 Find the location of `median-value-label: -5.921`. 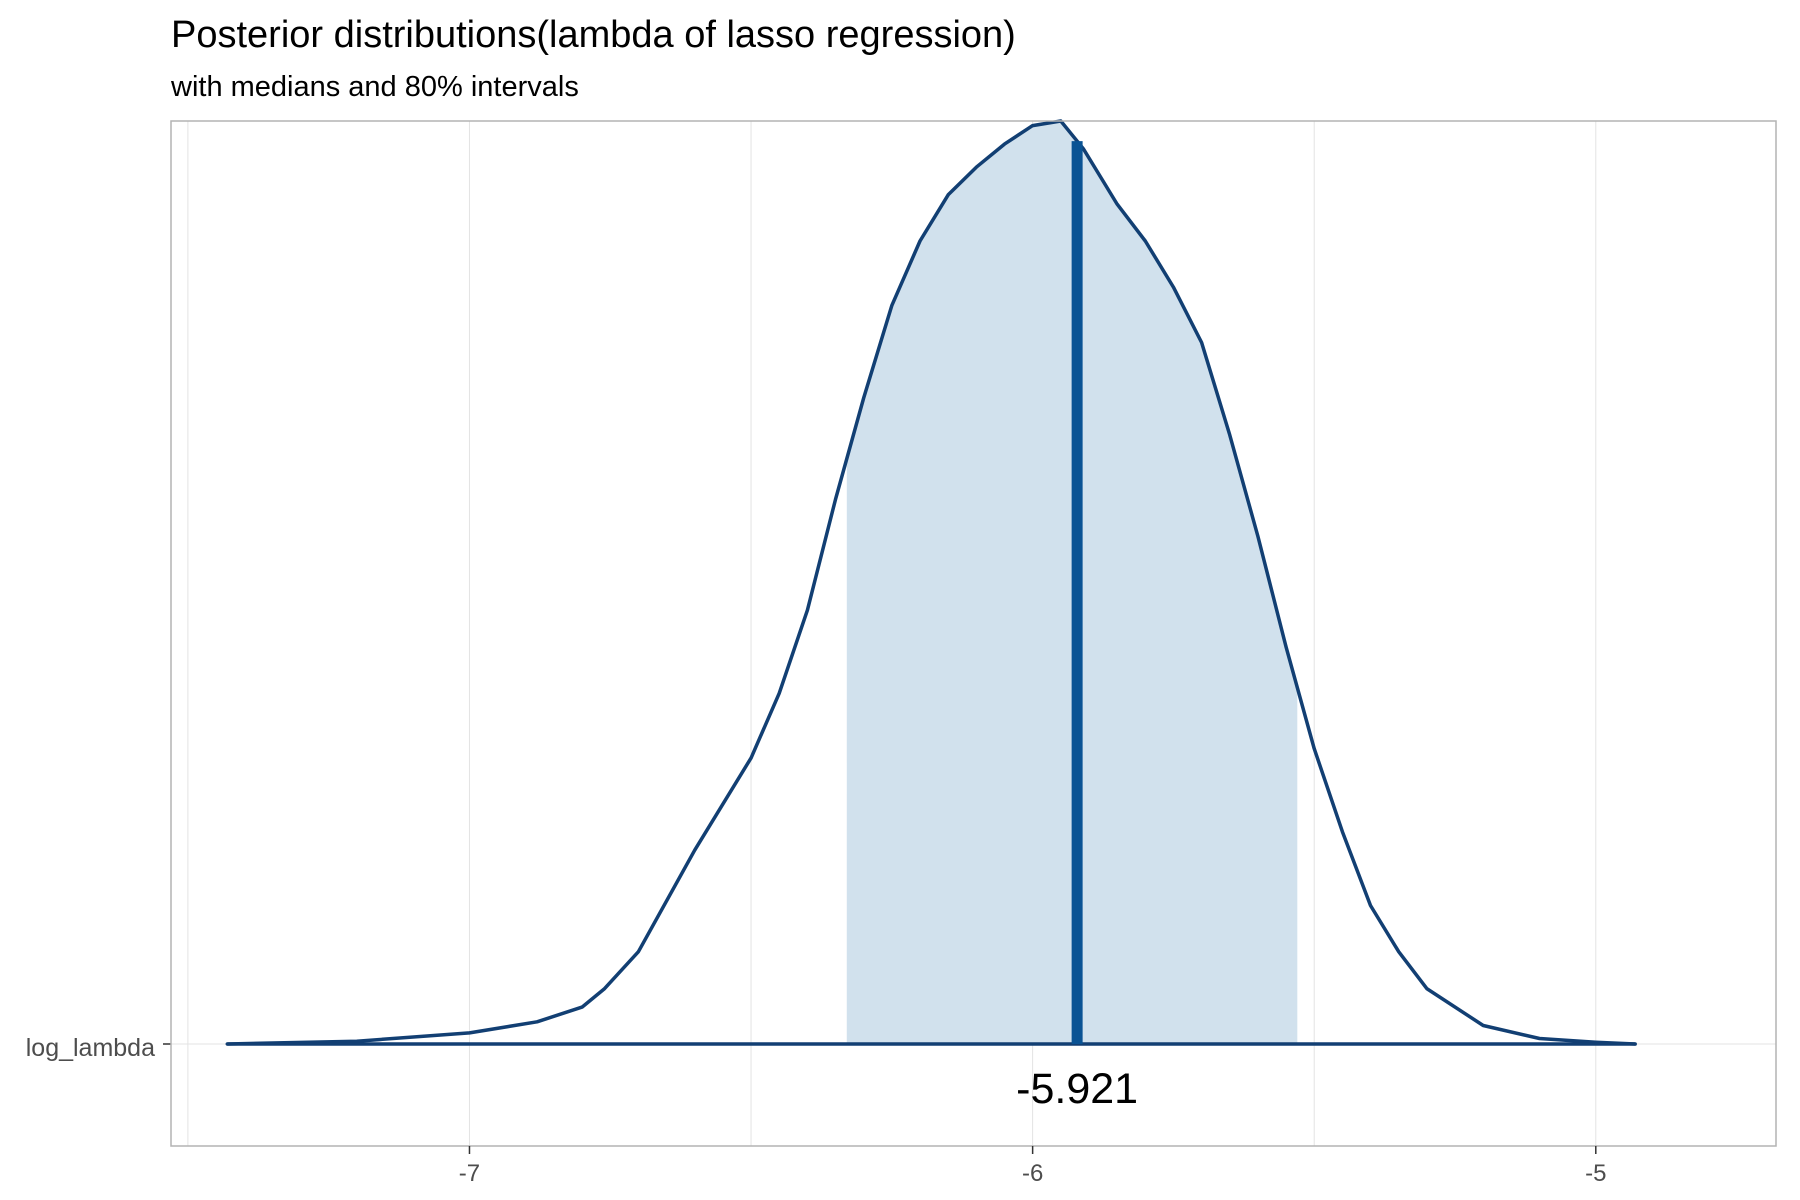

median-value-label: -5.921 is located at coordinates (1077, 1089).